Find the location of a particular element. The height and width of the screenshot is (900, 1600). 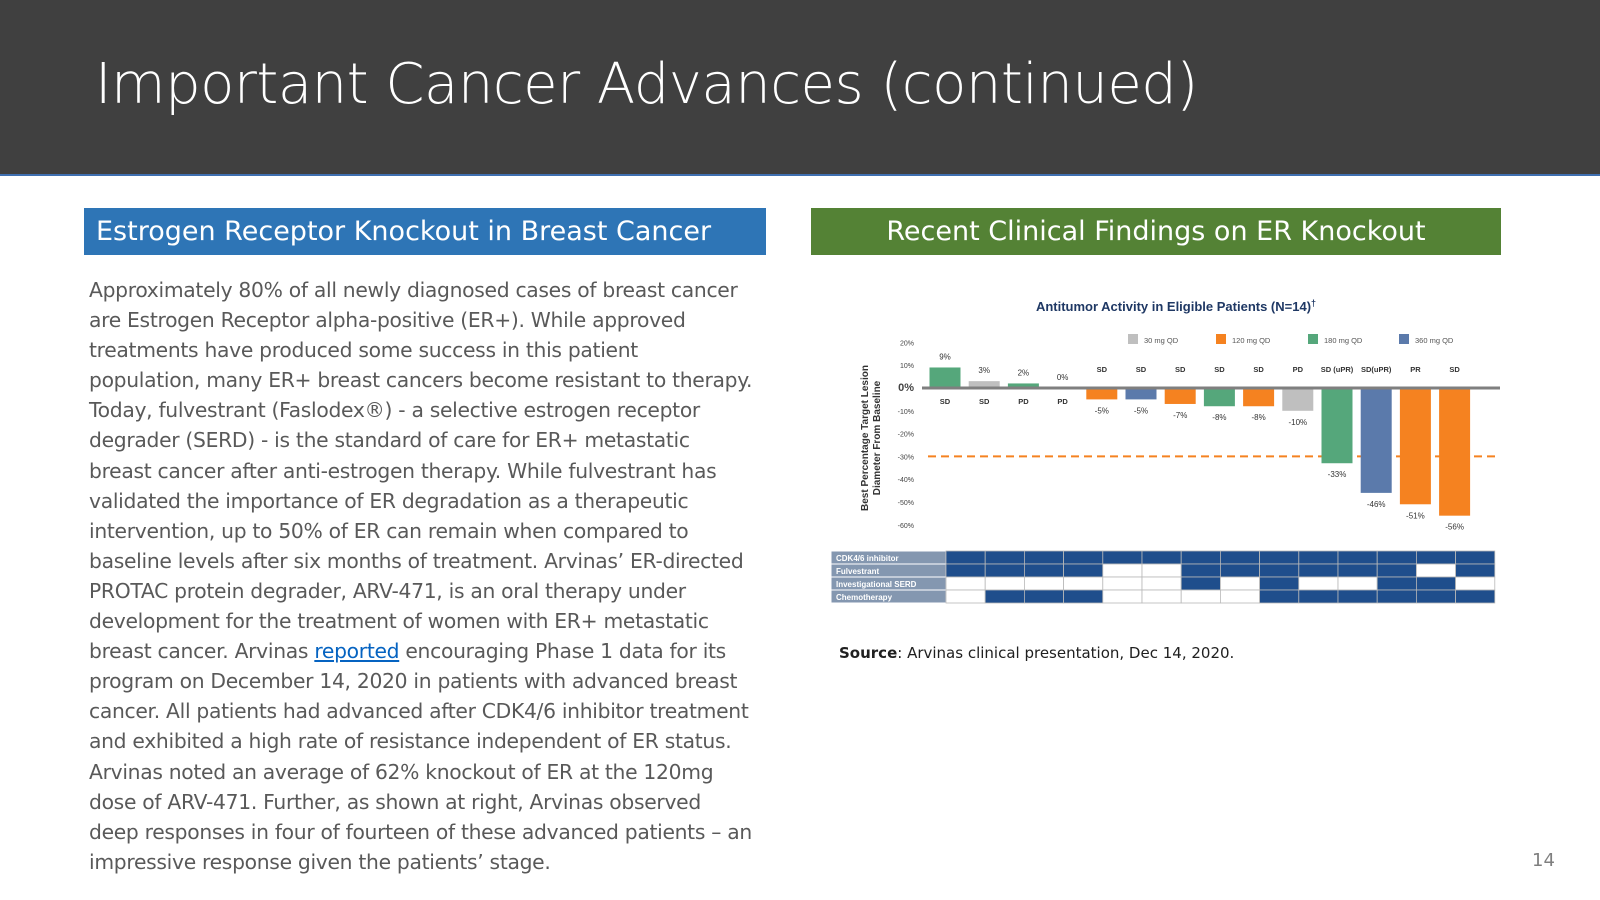

reported-link: reported is located at coordinates (357, 651).